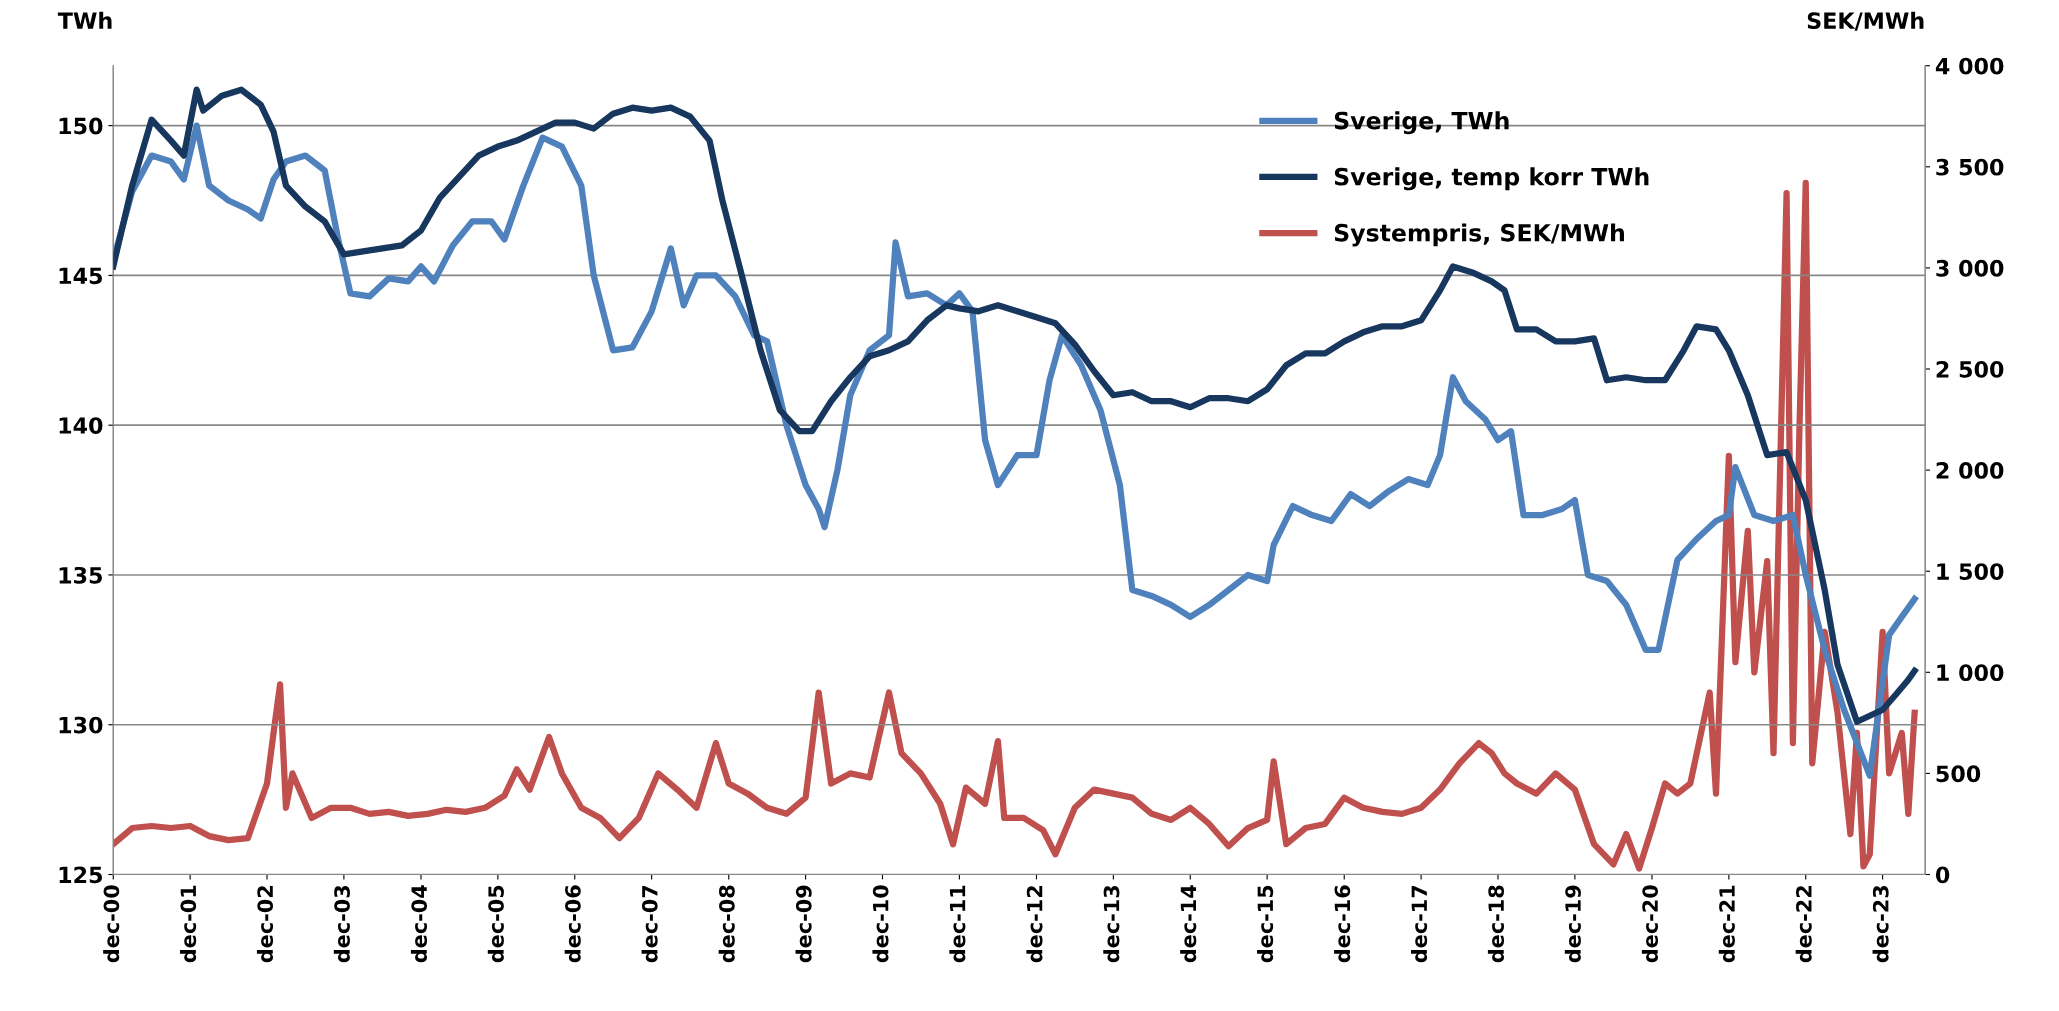 This screenshot has height=1011, width=2059. Describe the element at coordinates (1865, 21) in the screenshot. I see `y2-axis-title: SEK/MWh` at that location.